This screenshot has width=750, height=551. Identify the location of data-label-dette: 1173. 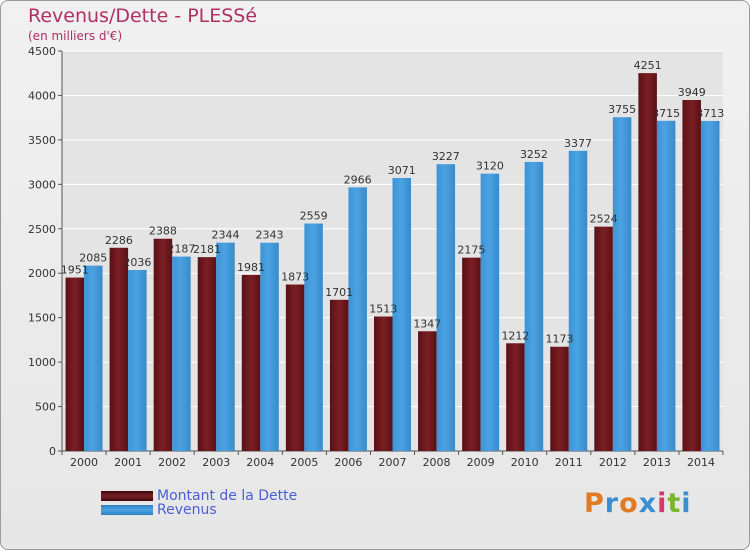
(560, 339).